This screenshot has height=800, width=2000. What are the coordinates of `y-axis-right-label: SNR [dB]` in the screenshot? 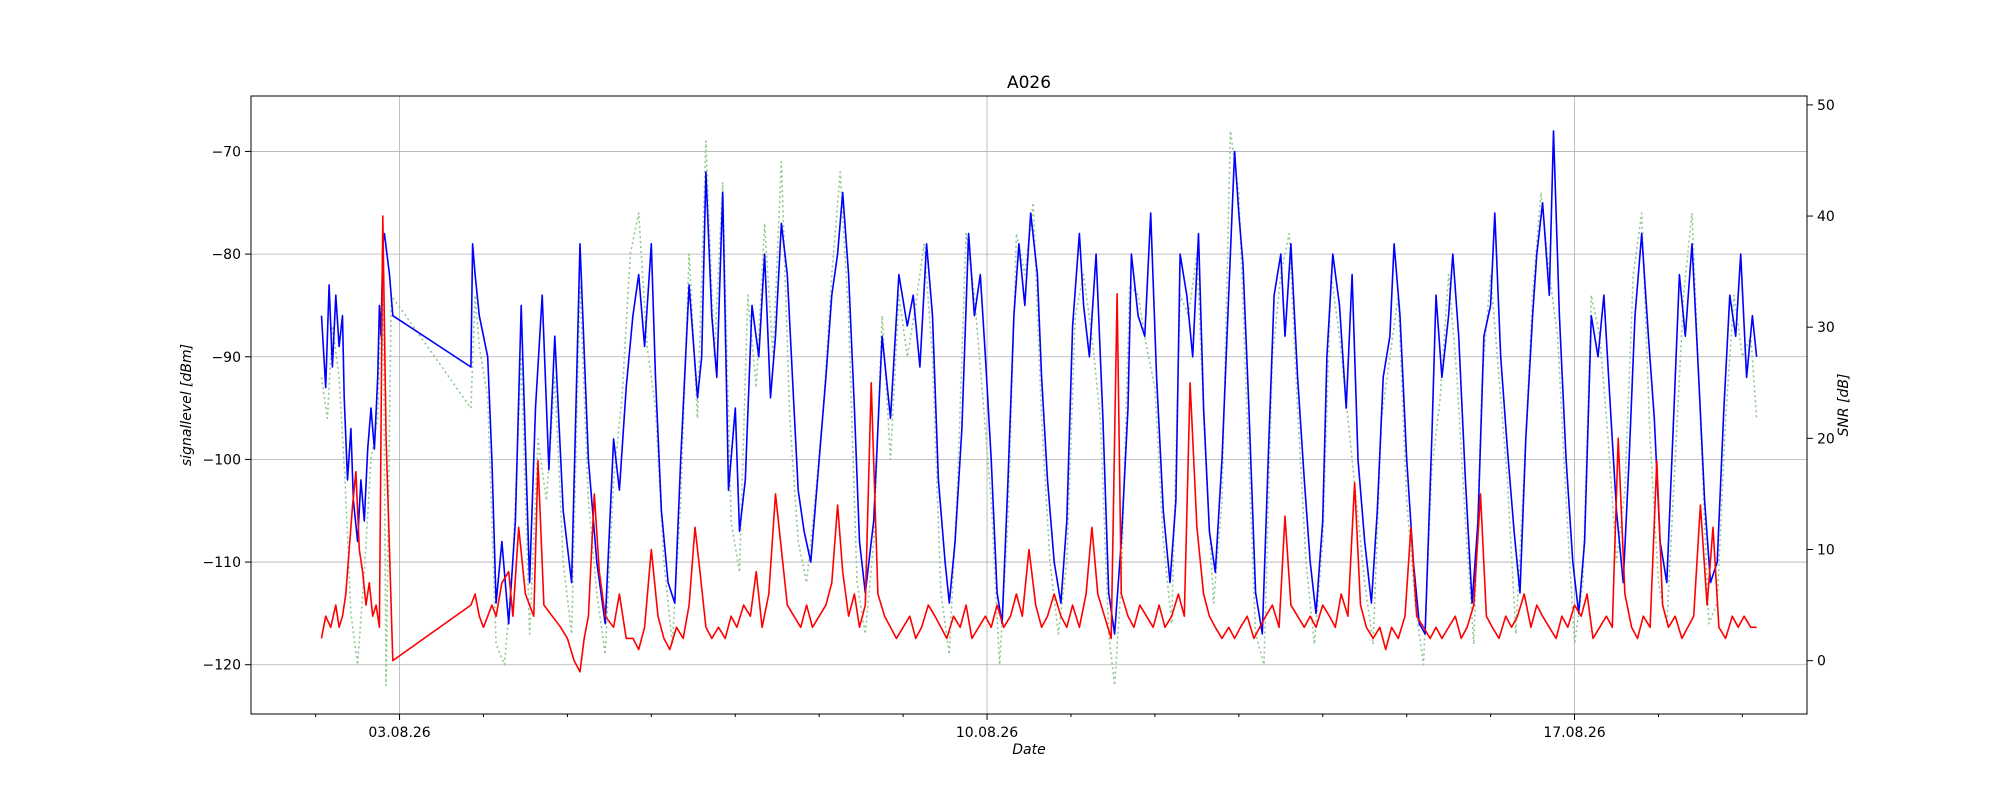 It's located at (1844, 405).